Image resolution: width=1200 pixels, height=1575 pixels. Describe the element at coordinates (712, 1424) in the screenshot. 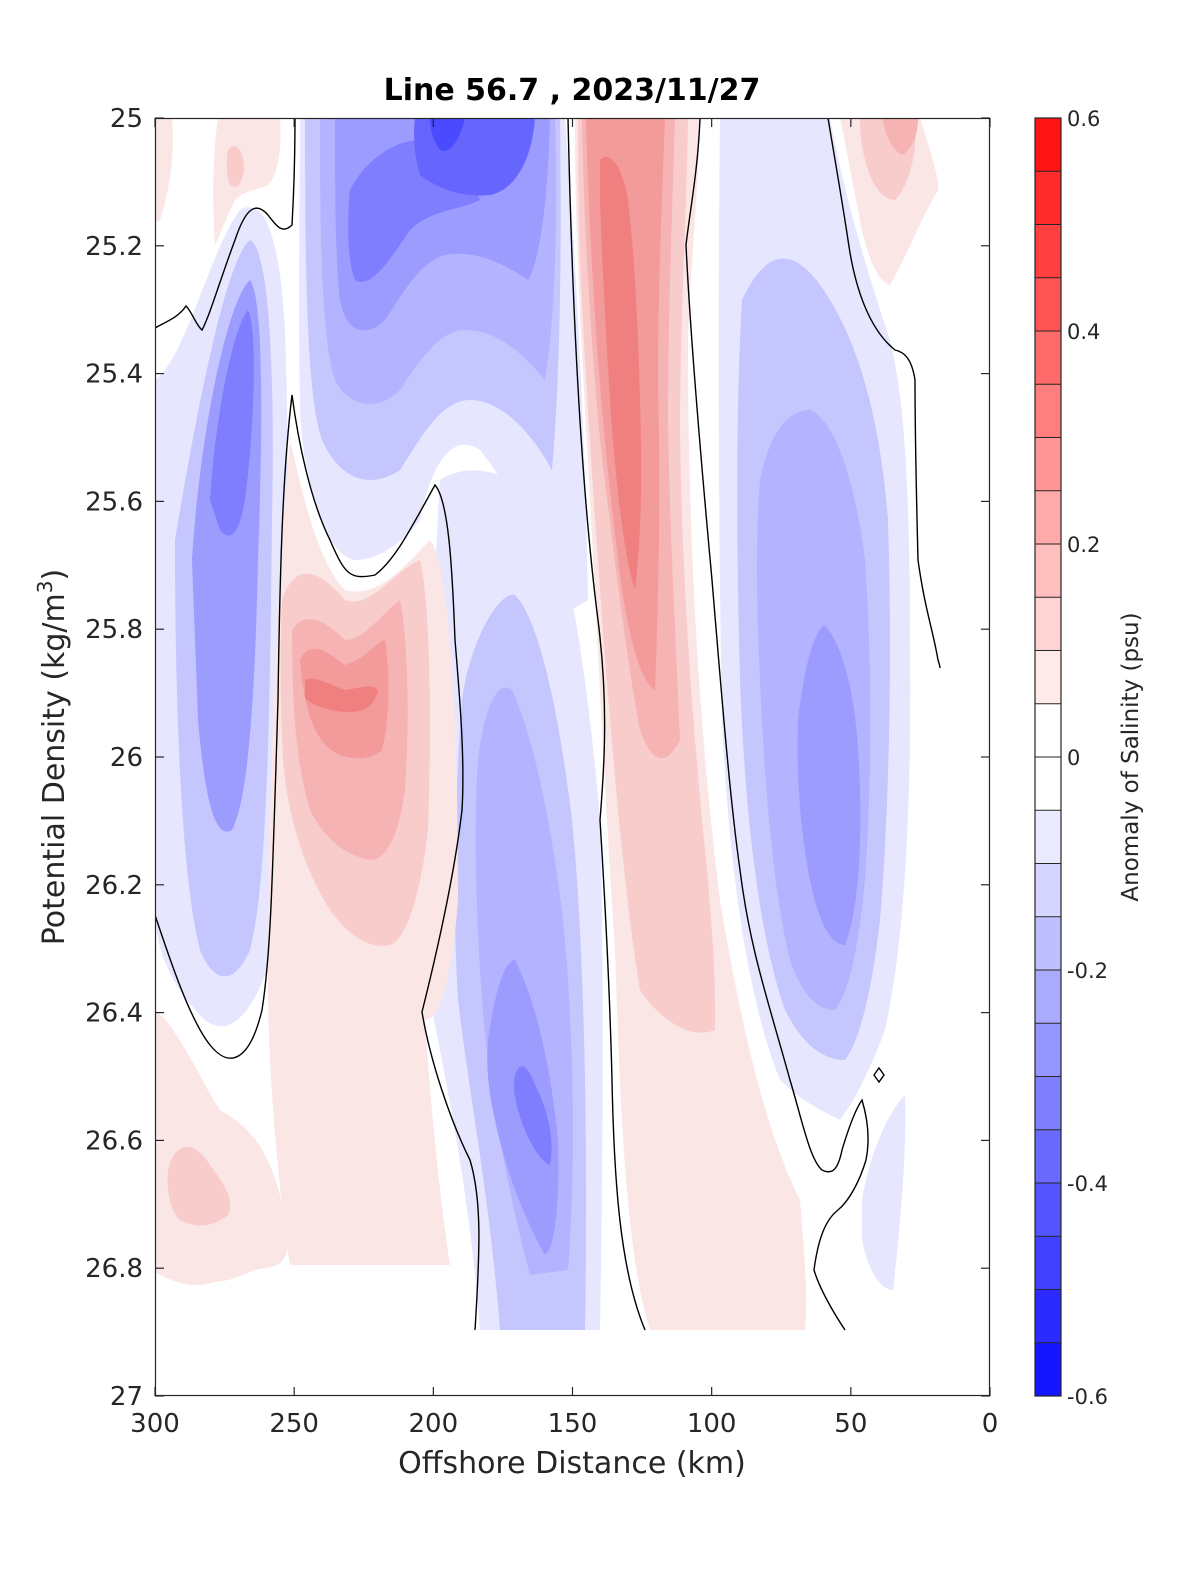

I see `x-tick-label: 100` at that location.